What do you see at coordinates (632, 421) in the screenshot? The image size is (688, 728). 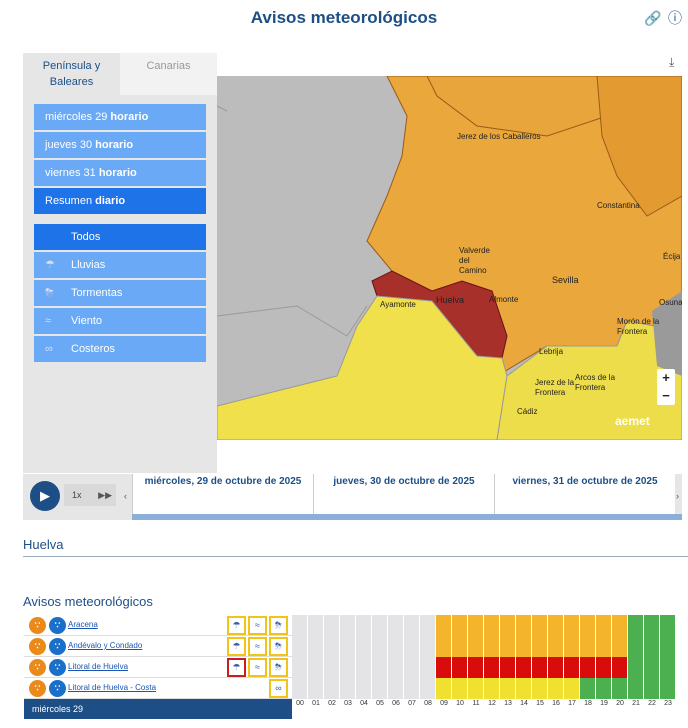 I see `aemet-logo: aemet` at bounding box center [632, 421].